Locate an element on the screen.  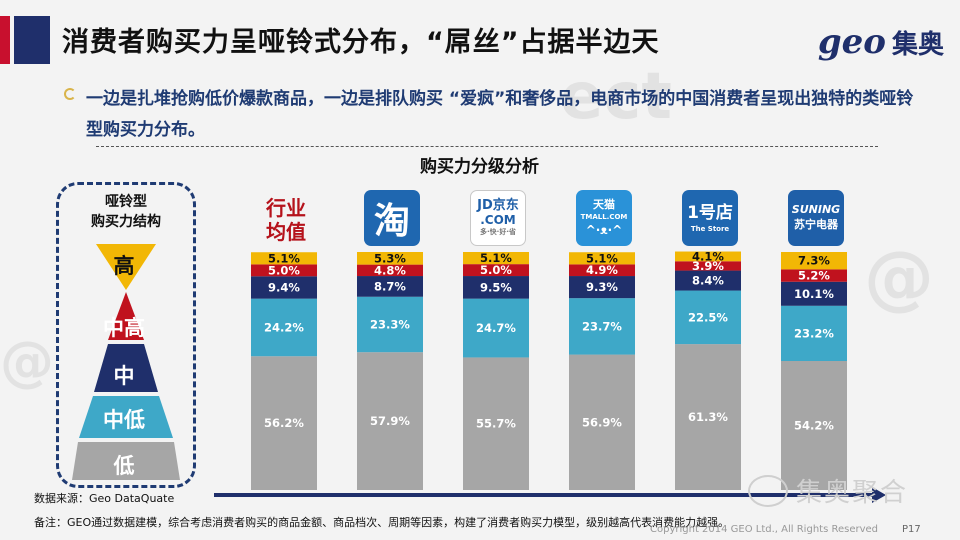
logo-chinese: 集奥 is located at coordinates (917, 45).